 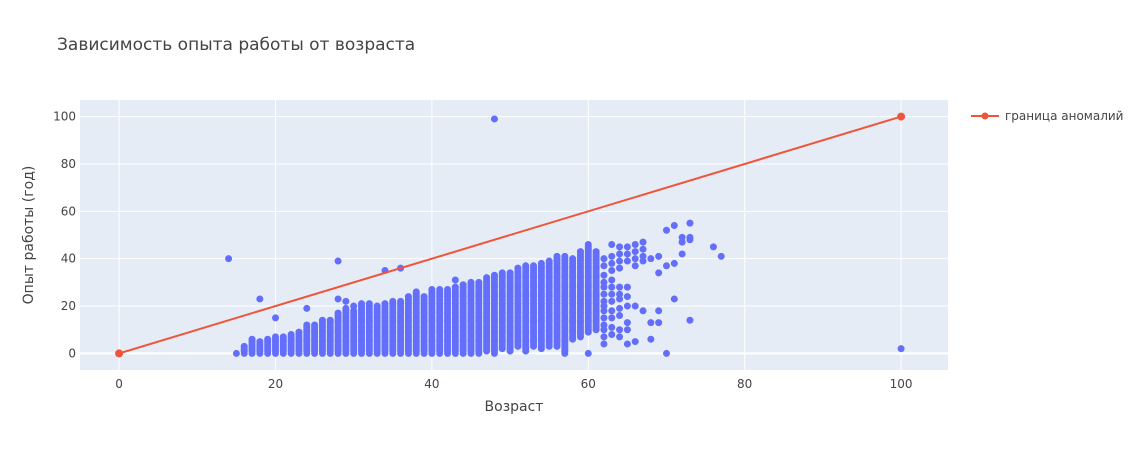 What do you see at coordinates (64, 117) in the screenshot?
I see `y-tick-label: 100` at bounding box center [64, 117].